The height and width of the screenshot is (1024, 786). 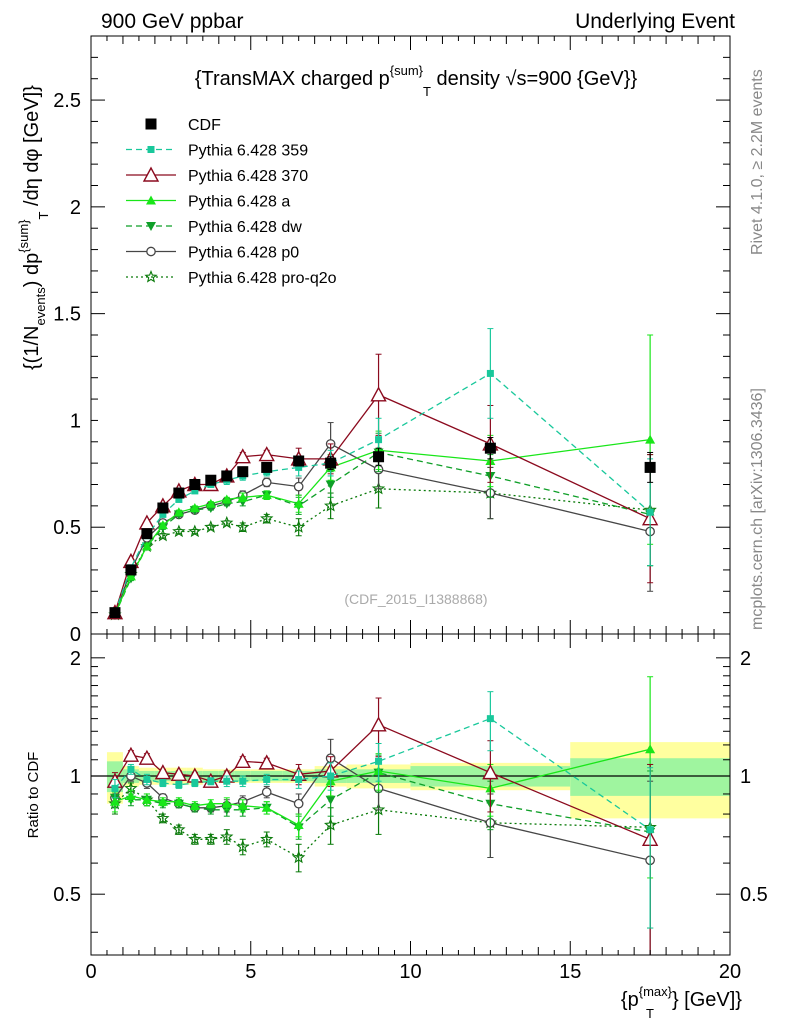 What do you see at coordinates (23, 236) in the screenshot?
I see `ylabel-sup2: {sum}` at bounding box center [23, 236].